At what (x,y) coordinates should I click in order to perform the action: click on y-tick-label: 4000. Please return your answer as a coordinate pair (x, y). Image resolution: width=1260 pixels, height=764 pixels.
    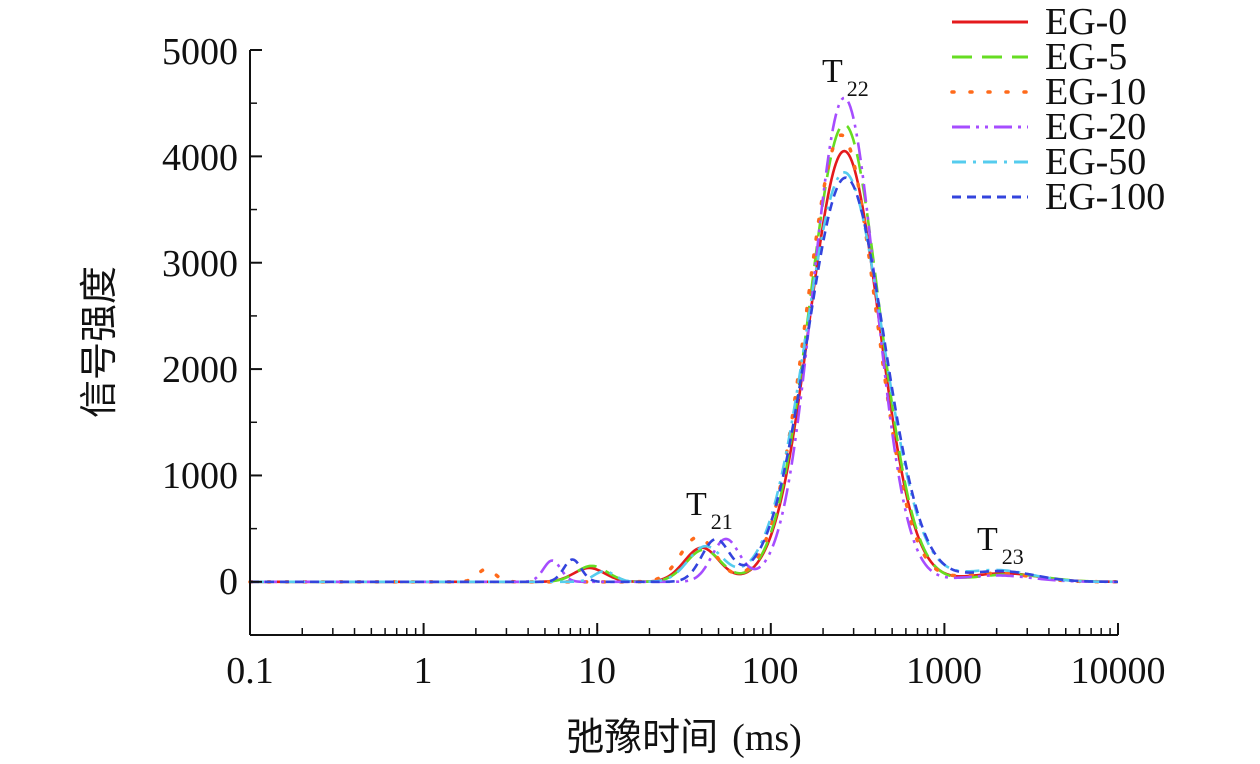
    Looking at the image, I should click on (200, 158).